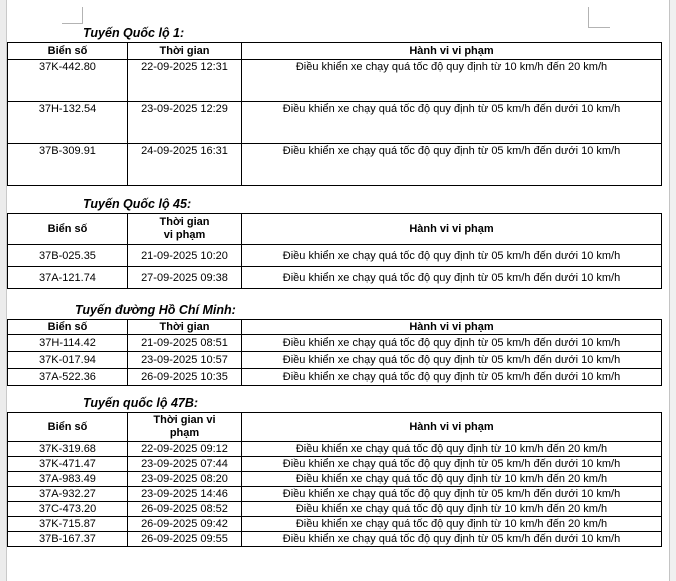 The image size is (676, 581). I want to click on plate-cell: 37K-442.80, so click(67, 80).